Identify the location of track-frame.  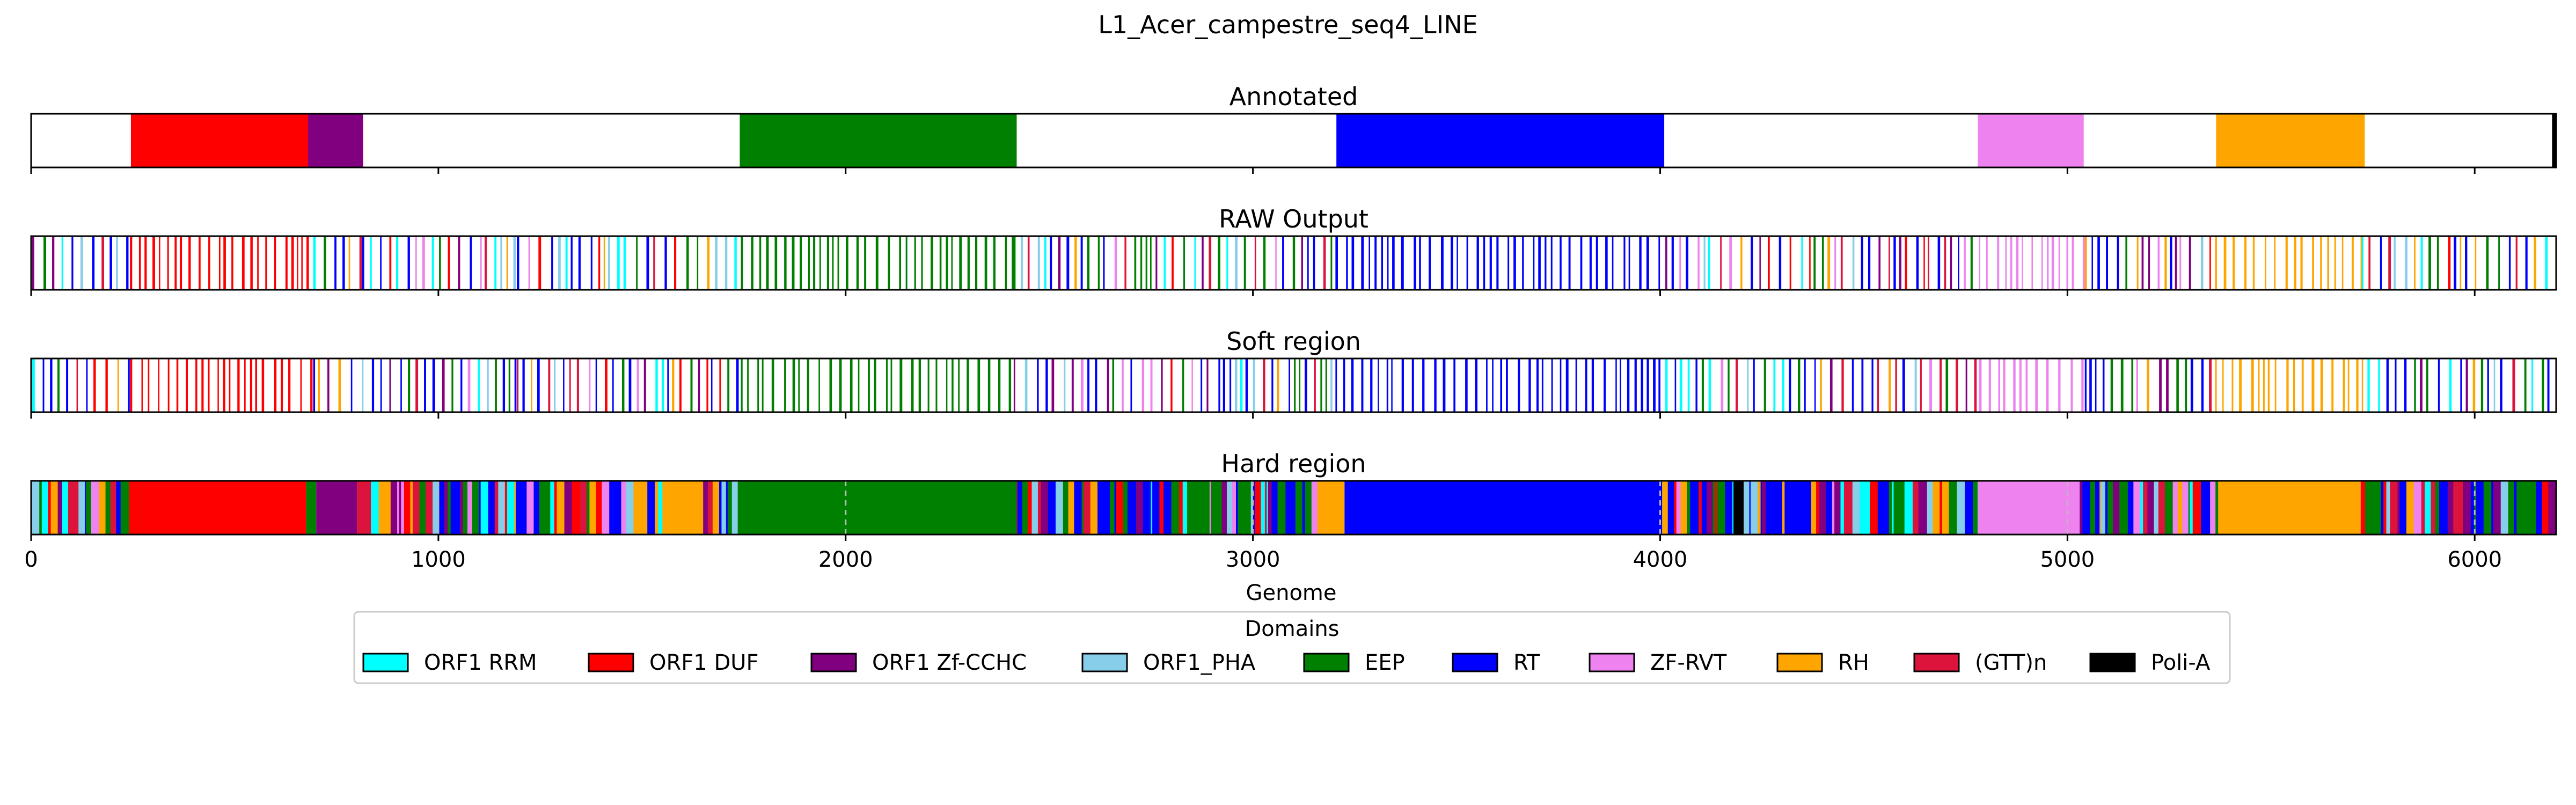
(1293, 141).